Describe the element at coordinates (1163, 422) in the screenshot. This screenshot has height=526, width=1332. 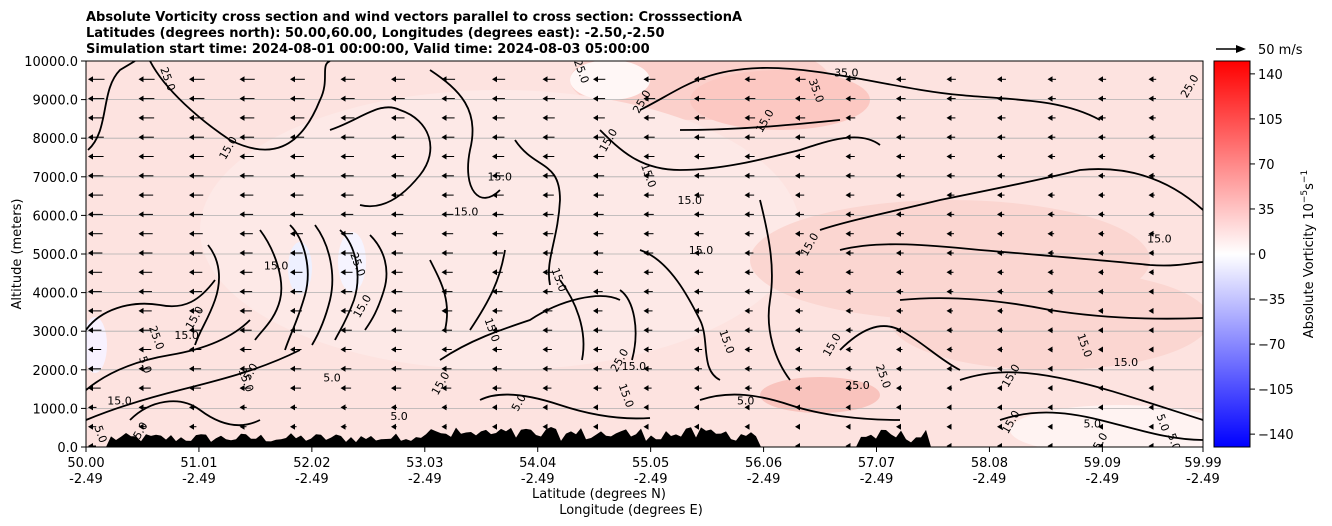
I see `contour-label: 5.0` at that location.